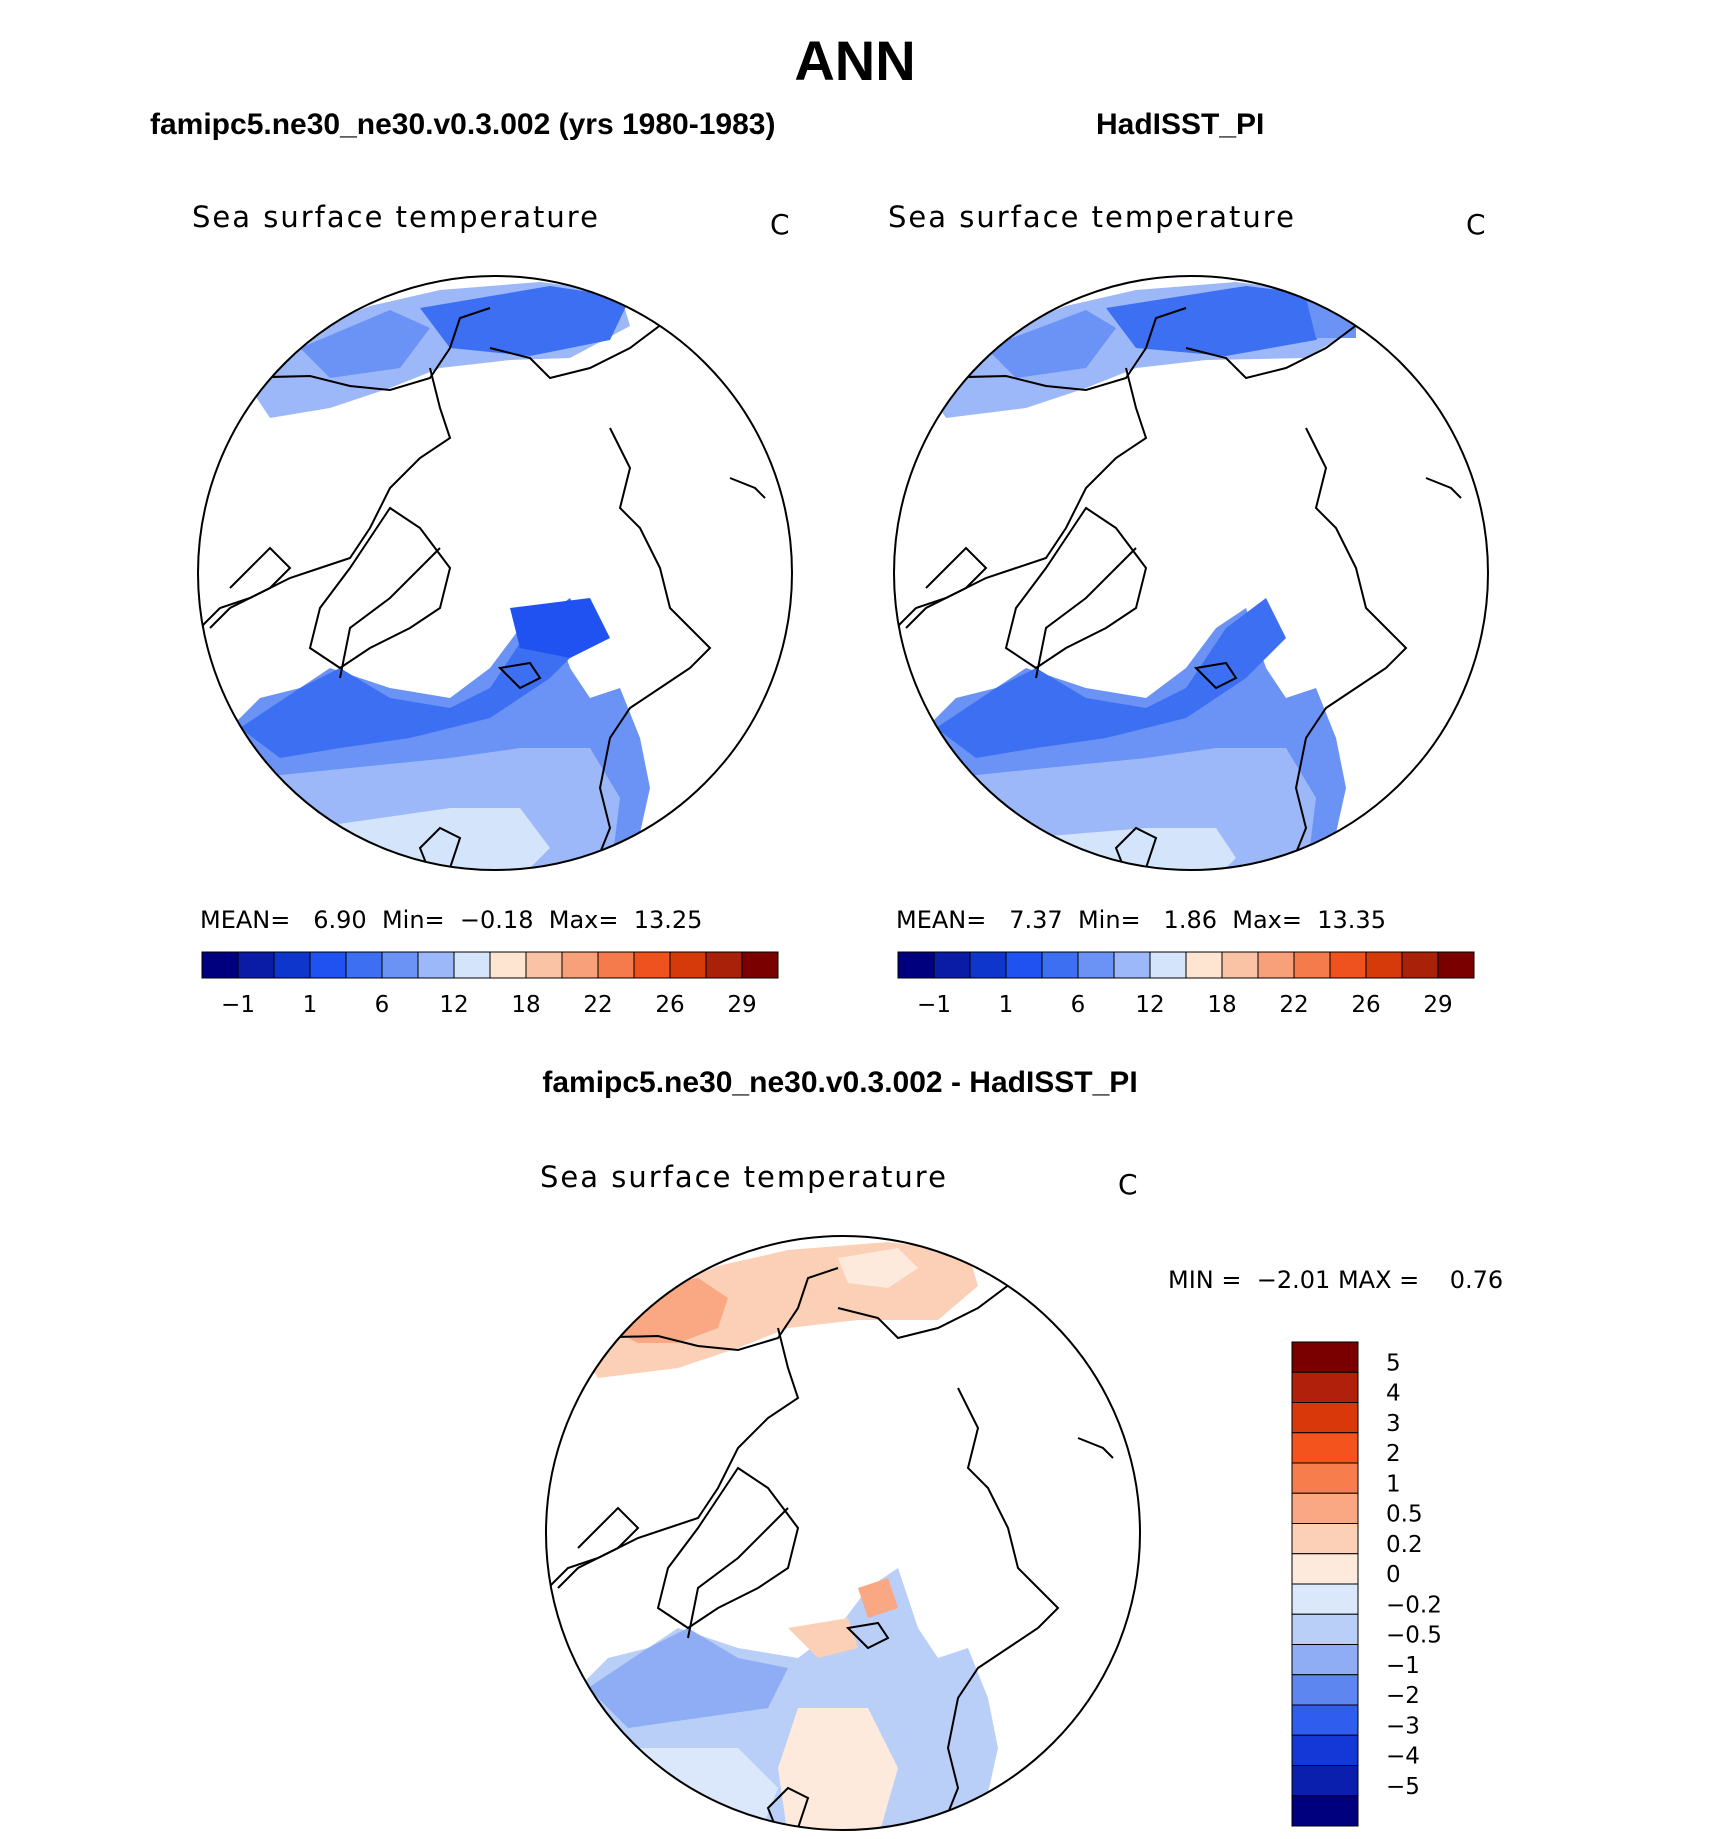 Image resolution: width=1710 pixels, height=1839 pixels. Describe the element at coordinates (1476, 224) in the screenshot. I see `panel2-units: C` at that location.